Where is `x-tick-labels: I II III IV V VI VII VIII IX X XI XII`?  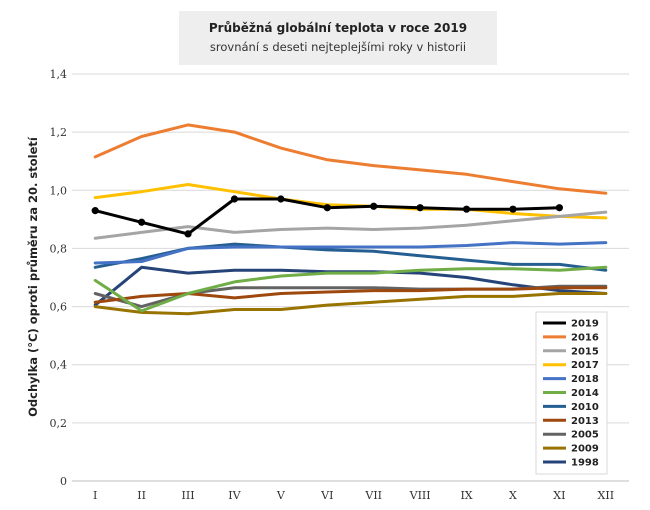
x-tick-labels: I II III IV V VI VII VIII IX X XI XII is located at coordinates (353, 495).